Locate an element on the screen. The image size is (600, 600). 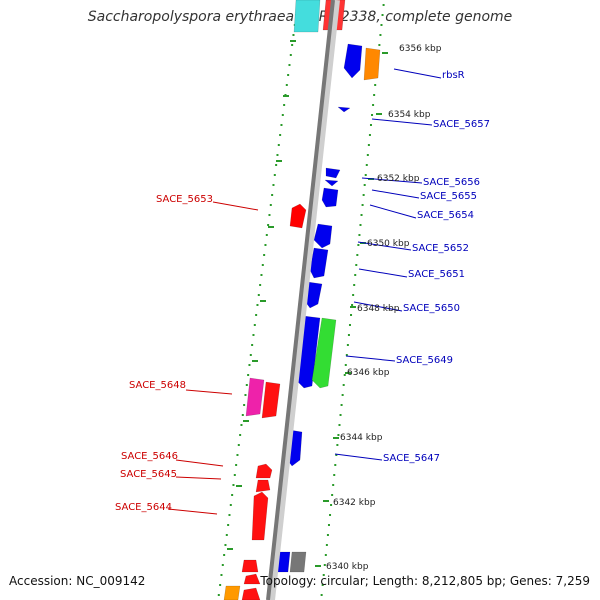
tick-label-6344: 6344 kbp is located at coordinates (361, 438).